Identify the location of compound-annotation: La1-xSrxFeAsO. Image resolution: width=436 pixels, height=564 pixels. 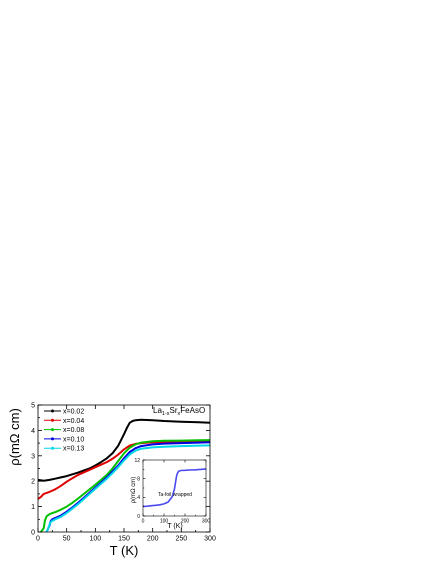
(179, 411).